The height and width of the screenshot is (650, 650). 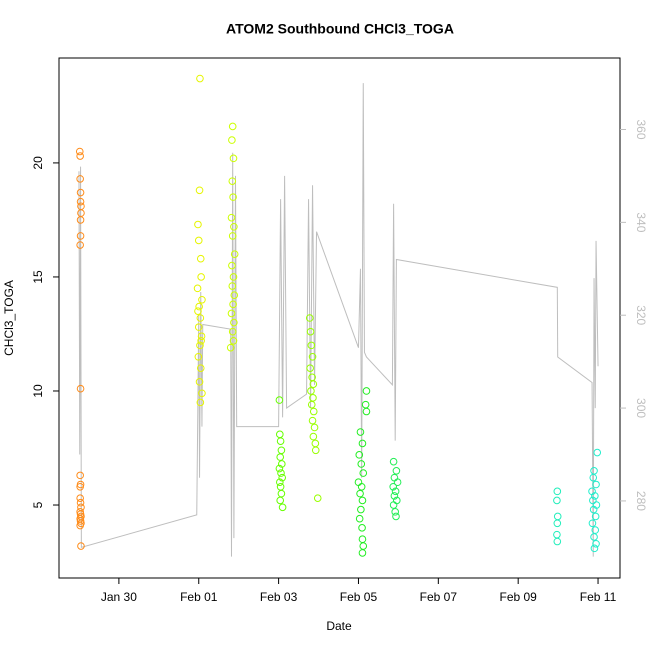 What do you see at coordinates (641, 408) in the screenshot?
I see `y2-tick-label: 300` at bounding box center [641, 408].